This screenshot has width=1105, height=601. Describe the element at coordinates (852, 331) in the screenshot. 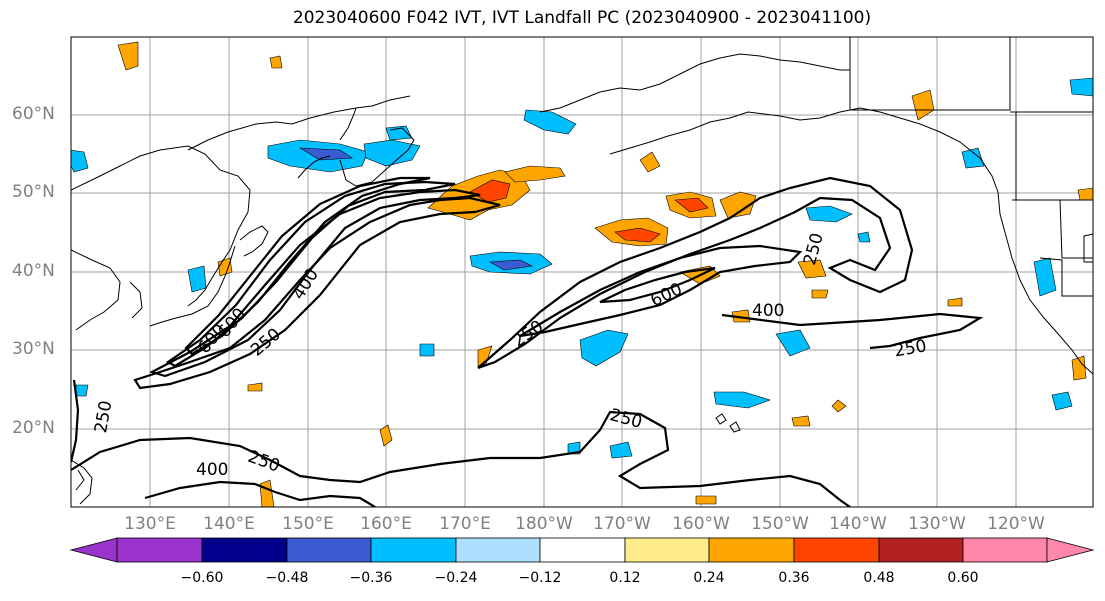

I see `contour-400-tail` at that location.